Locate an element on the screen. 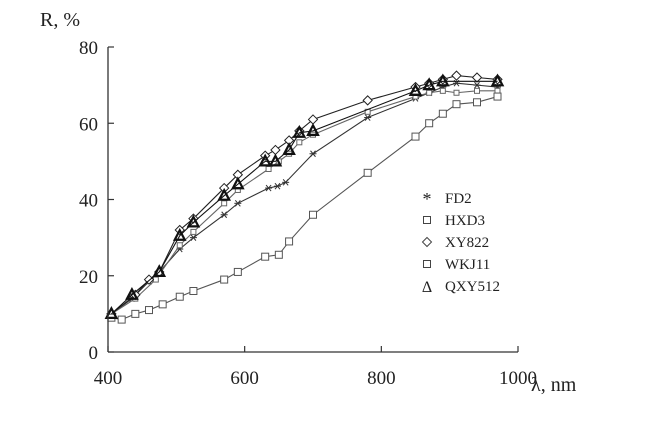 Image resolution: width=650 pixels, height=421 pixels. legend-item: WKJ11 is located at coordinates (456, 265).